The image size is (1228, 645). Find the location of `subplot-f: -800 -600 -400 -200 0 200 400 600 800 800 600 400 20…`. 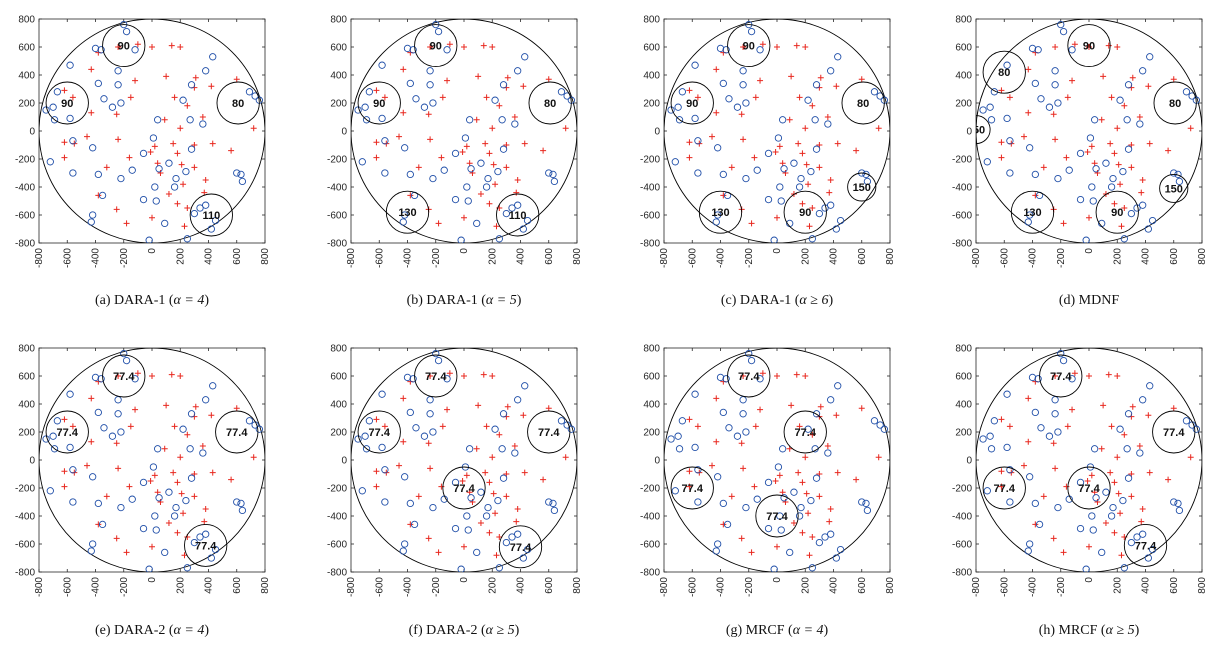

subplot-f: -800 -600 -400 -200 0 200 400 600 800 800 600 400 20… is located at coordinates (455, 491).